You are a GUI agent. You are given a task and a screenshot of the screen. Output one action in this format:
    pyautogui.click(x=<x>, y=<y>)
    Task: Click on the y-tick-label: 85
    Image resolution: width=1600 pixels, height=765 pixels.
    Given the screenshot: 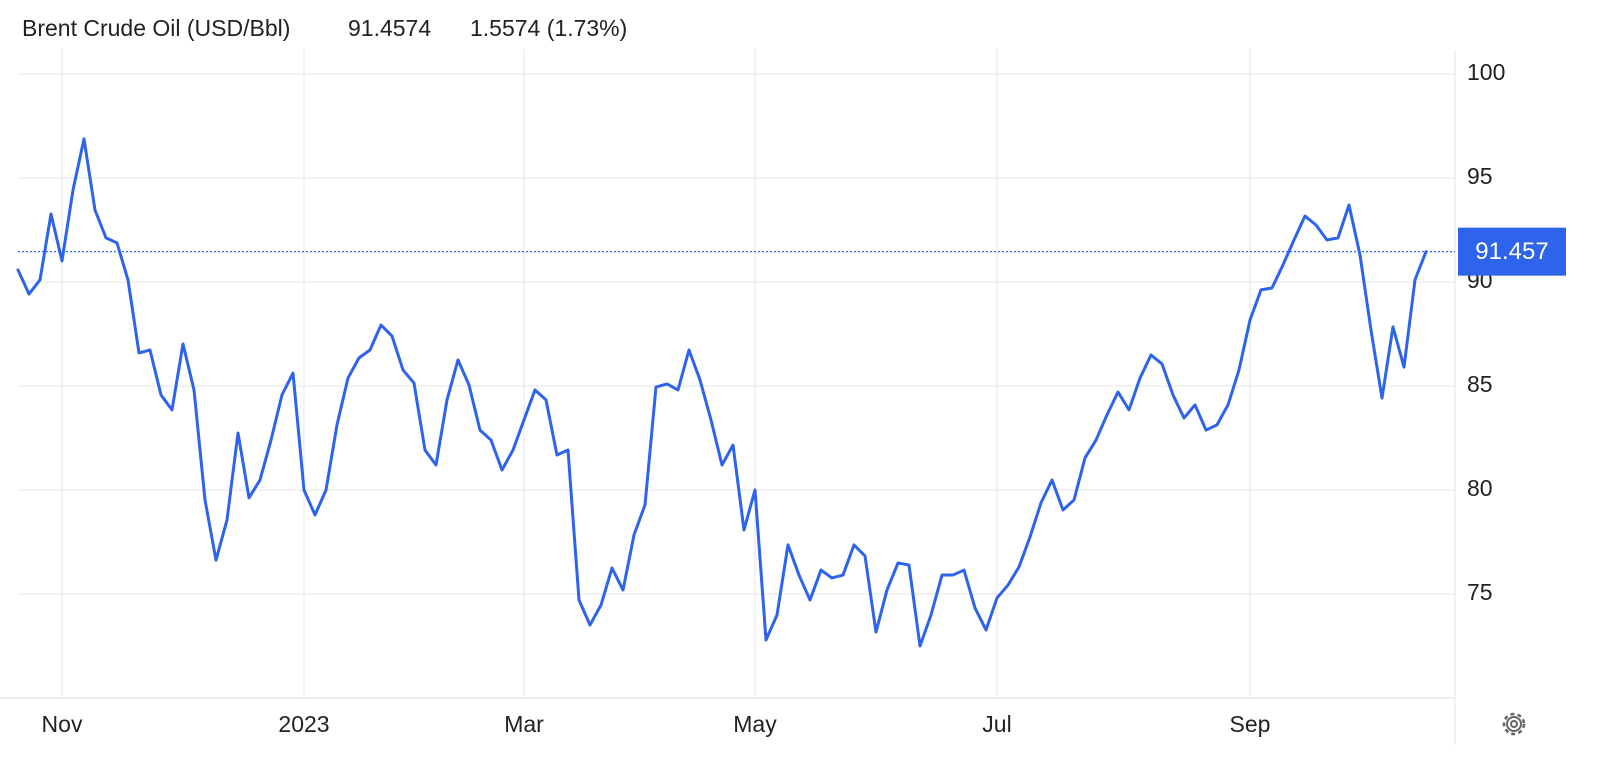 What is the action you would take?
    pyautogui.click(x=1480, y=384)
    